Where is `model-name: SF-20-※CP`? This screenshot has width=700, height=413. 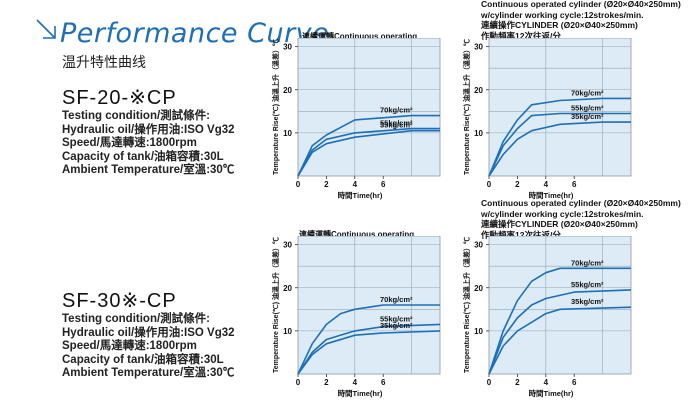
model-name: SF-20-※CP is located at coordinates (119, 98).